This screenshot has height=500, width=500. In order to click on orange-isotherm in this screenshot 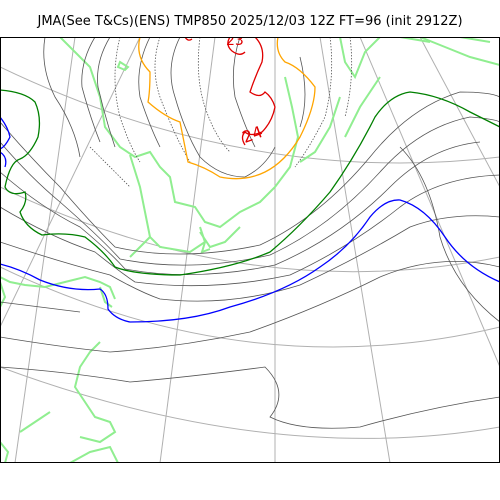, I will do `click(227, 108)`.